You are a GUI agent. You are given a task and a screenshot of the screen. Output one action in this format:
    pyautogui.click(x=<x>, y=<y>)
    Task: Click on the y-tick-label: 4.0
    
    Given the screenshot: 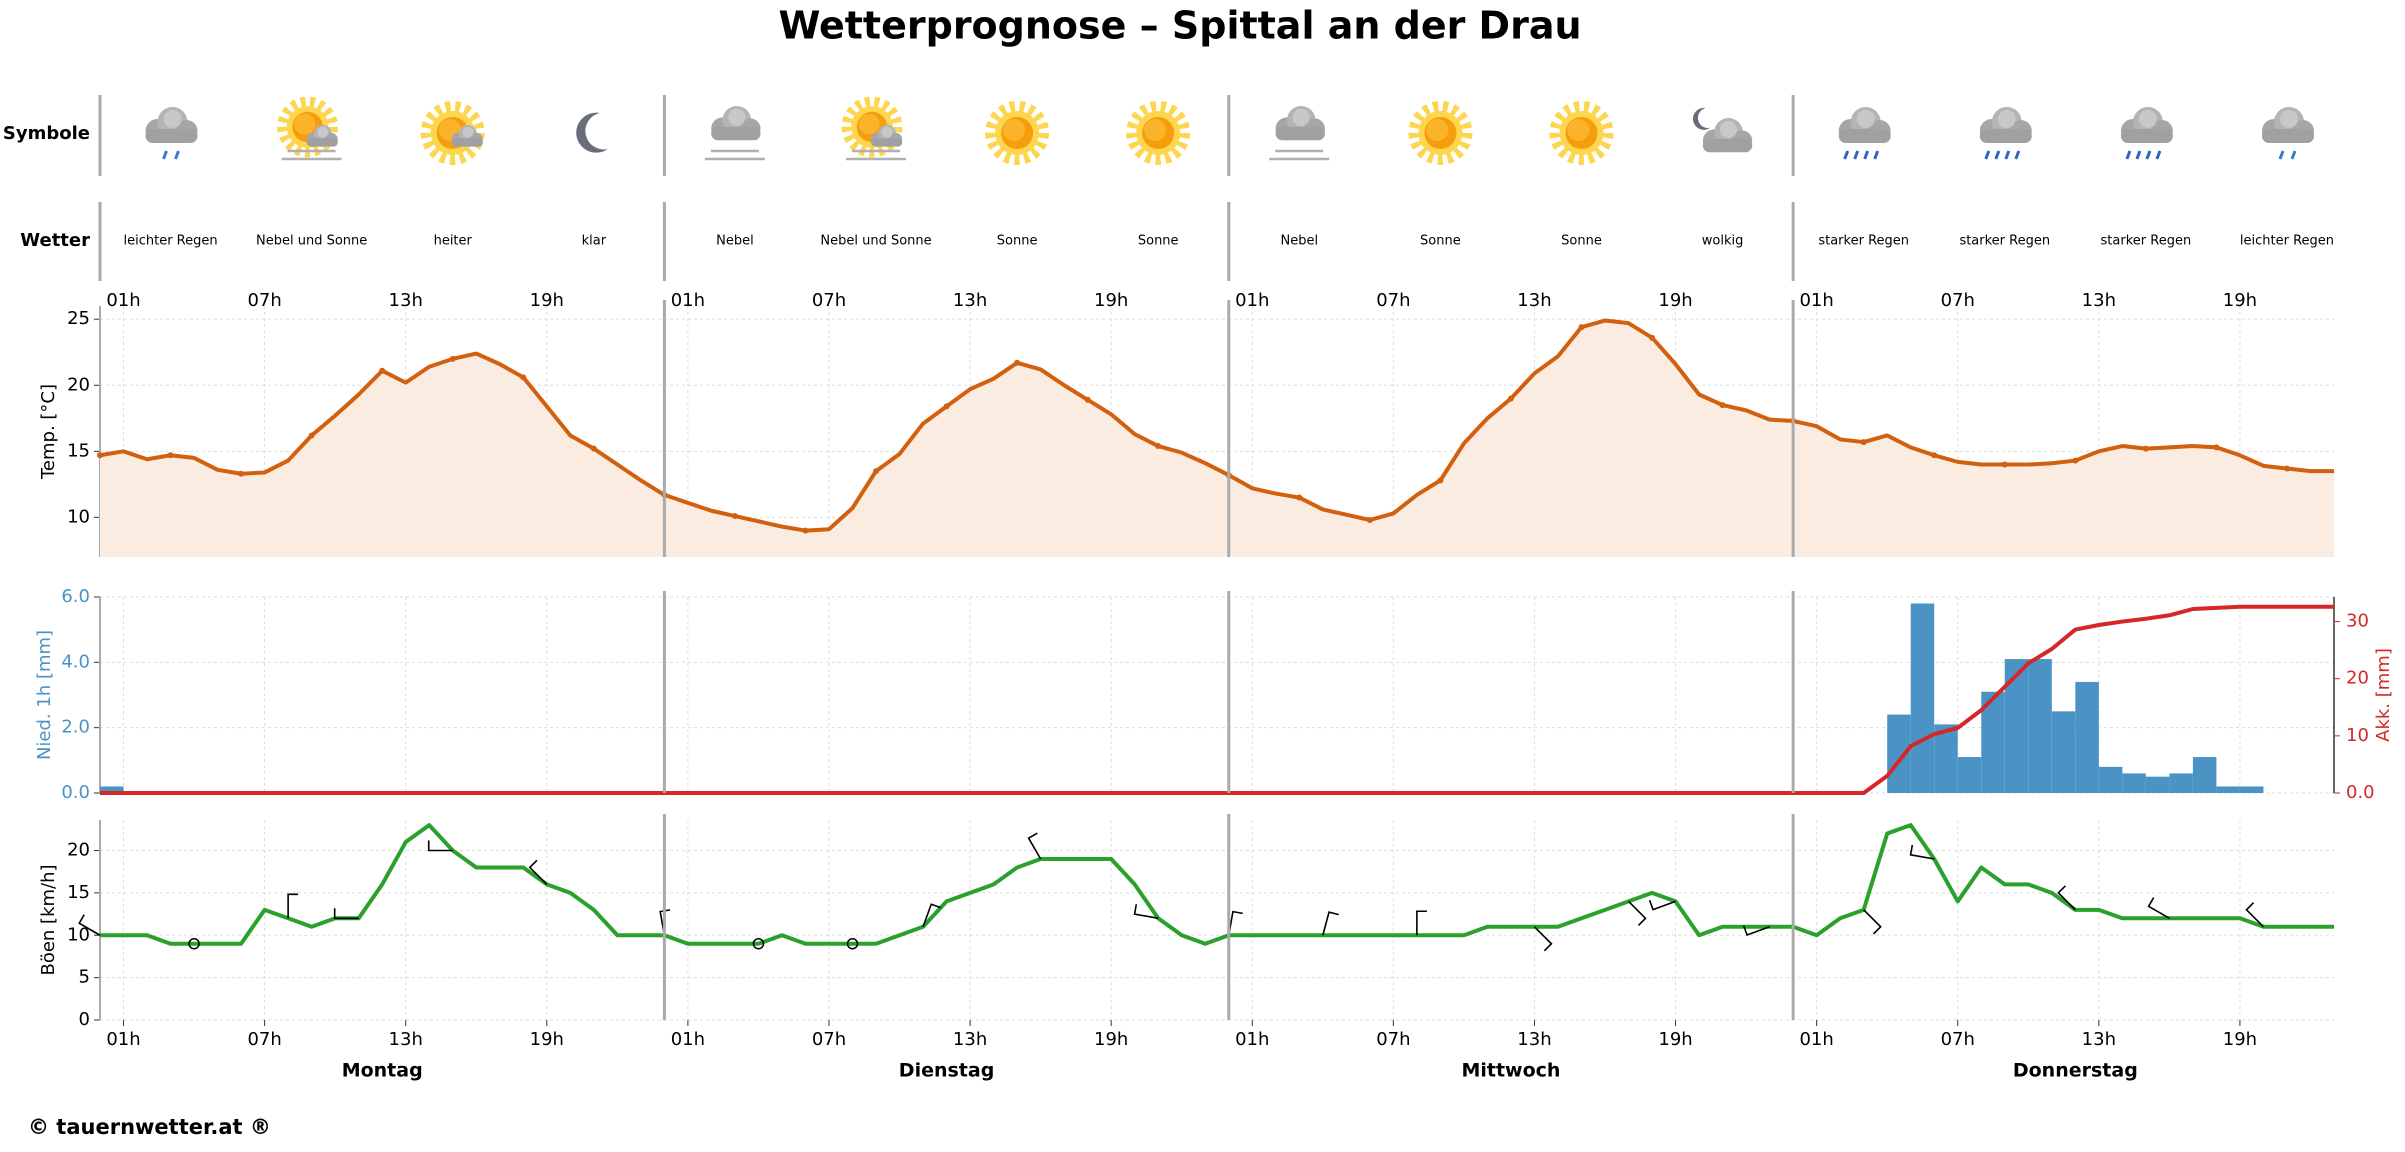 What is the action you would take?
    pyautogui.click(x=75, y=661)
    